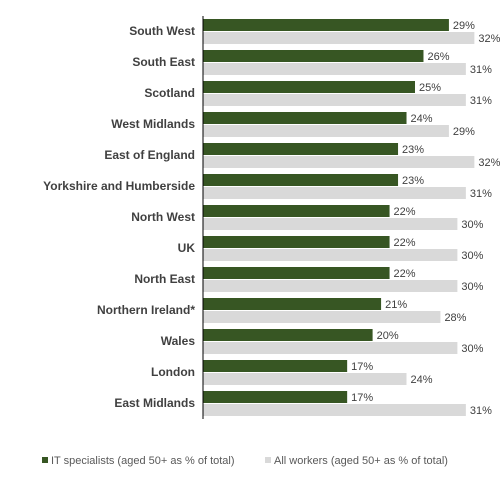  What do you see at coordinates (413, 181) in the screenshot?
I see `data-label-it-specialists-yorkshire-and-humberside: 23%` at bounding box center [413, 181].